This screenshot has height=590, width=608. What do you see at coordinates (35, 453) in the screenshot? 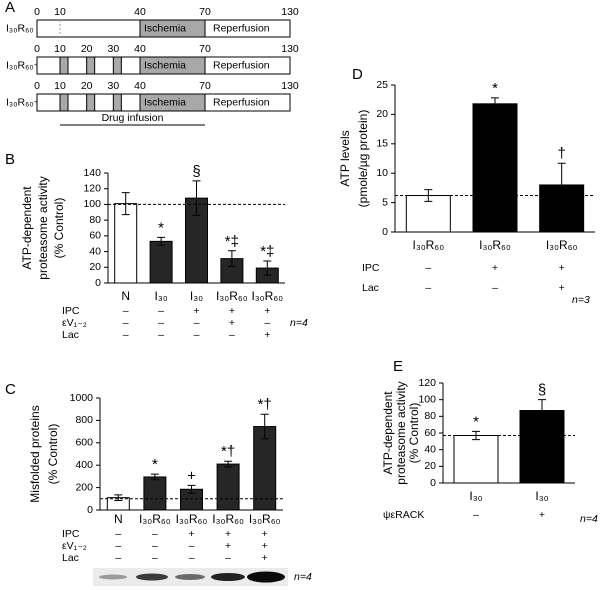
I see `y-axis-label: Misfolded proteins` at bounding box center [35, 453].